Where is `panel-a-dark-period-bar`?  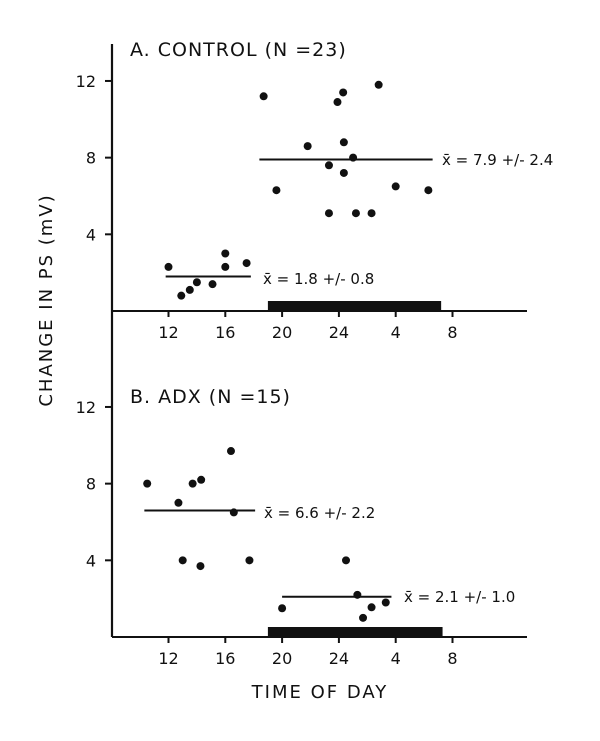 panel-a-dark-period-bar is located at coordinates (354, 306).